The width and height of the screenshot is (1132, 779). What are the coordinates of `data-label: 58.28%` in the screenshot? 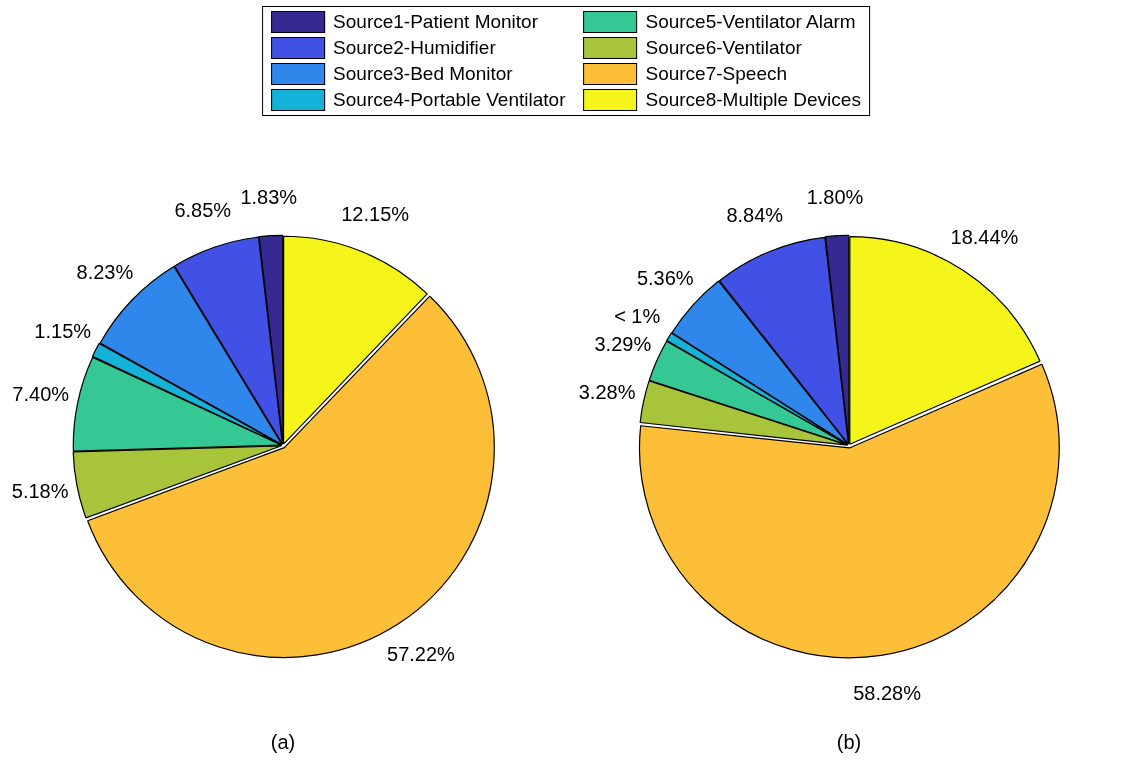 It's located at (887, 692).